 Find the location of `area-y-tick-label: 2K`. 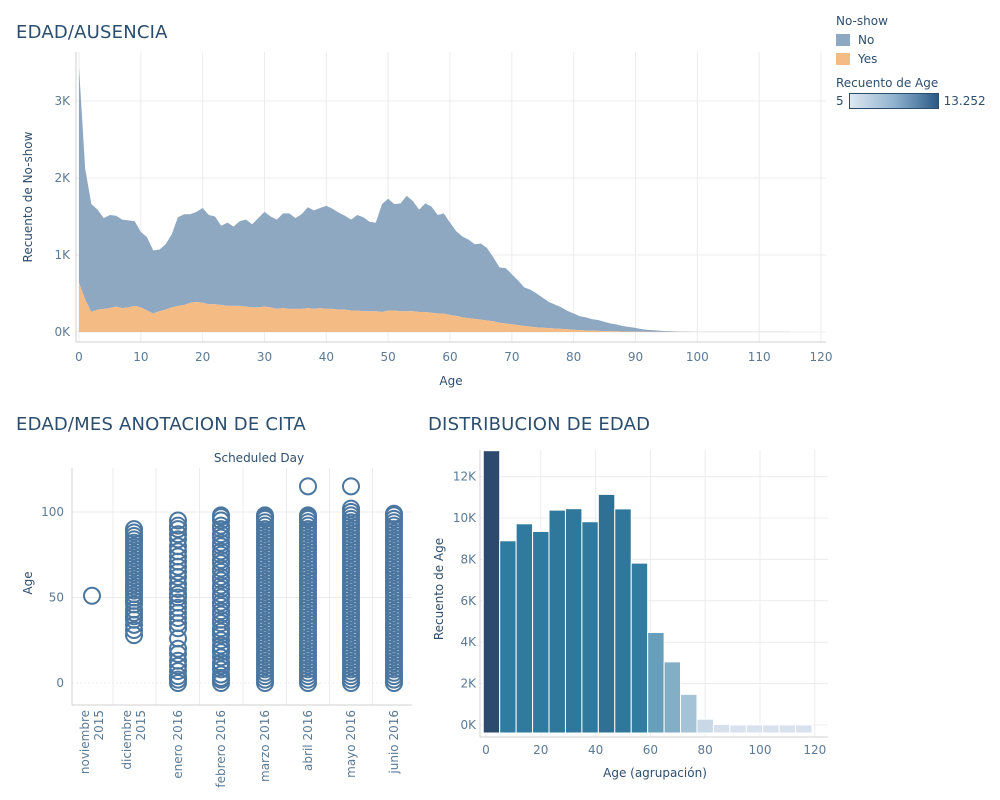

area-y-tick-label: 2K is located at coordinates (62, 178).